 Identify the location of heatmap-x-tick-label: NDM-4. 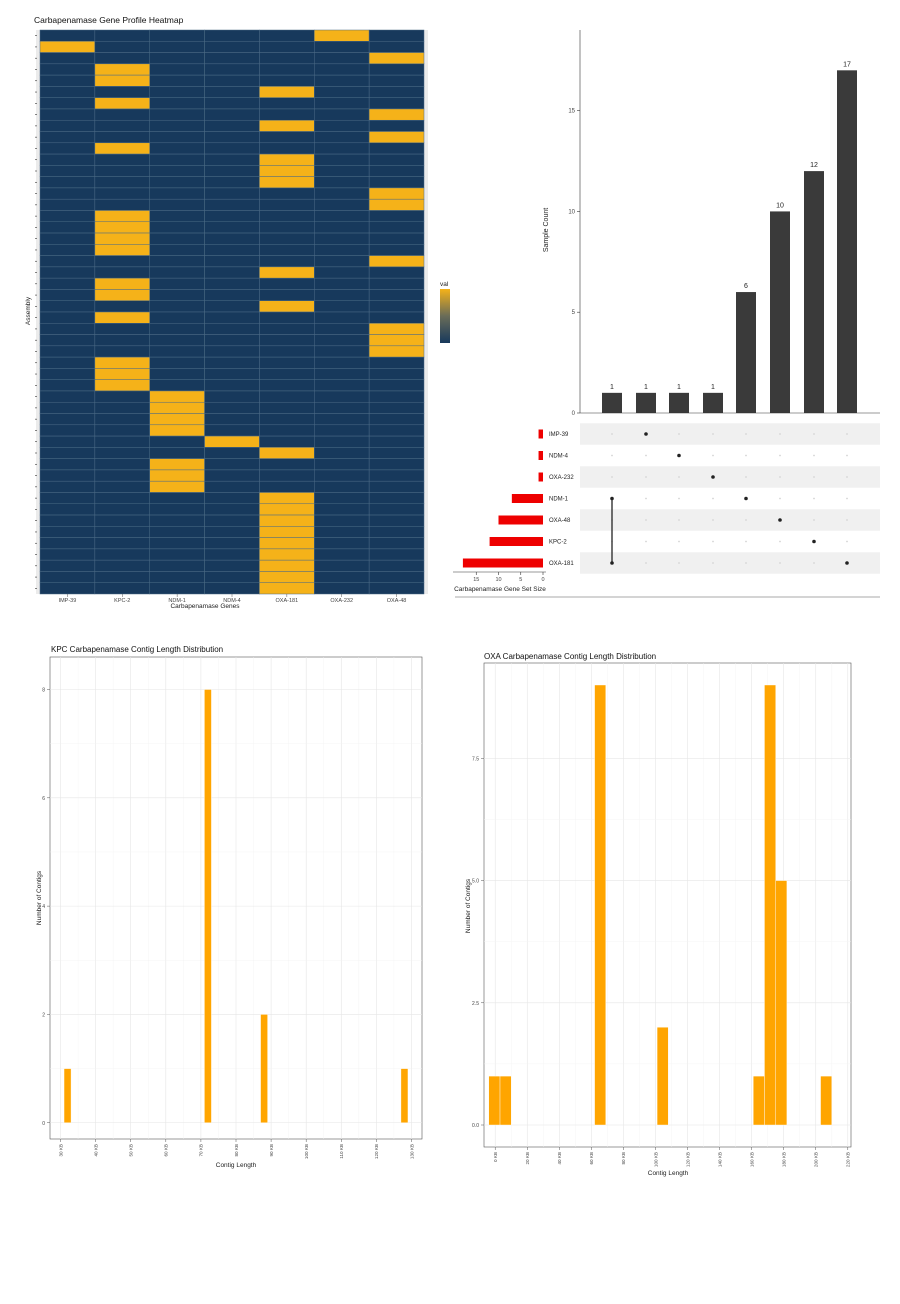
(231, 601).